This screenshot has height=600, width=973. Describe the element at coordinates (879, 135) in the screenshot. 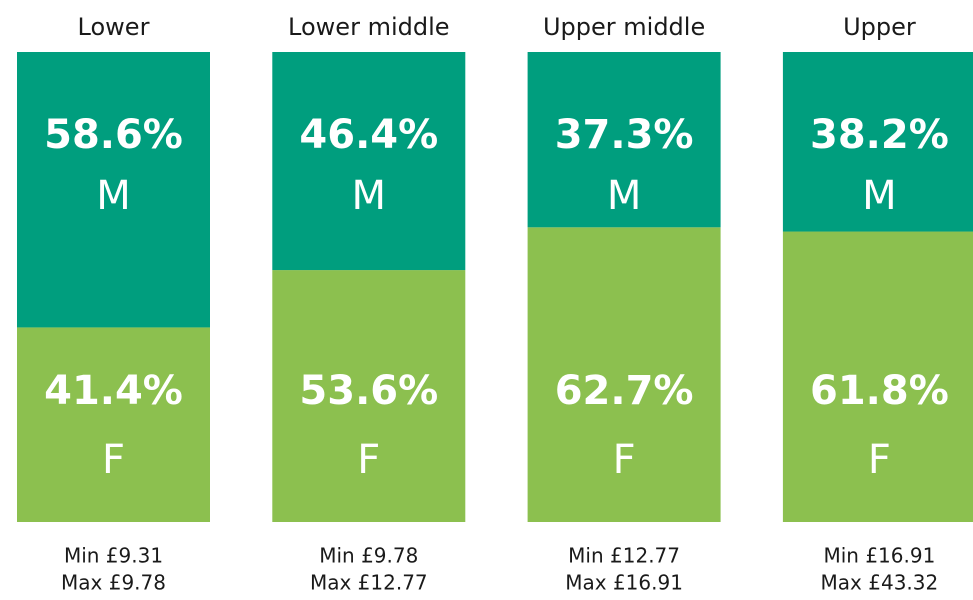

I see `value-label: 38.2%` at that location.